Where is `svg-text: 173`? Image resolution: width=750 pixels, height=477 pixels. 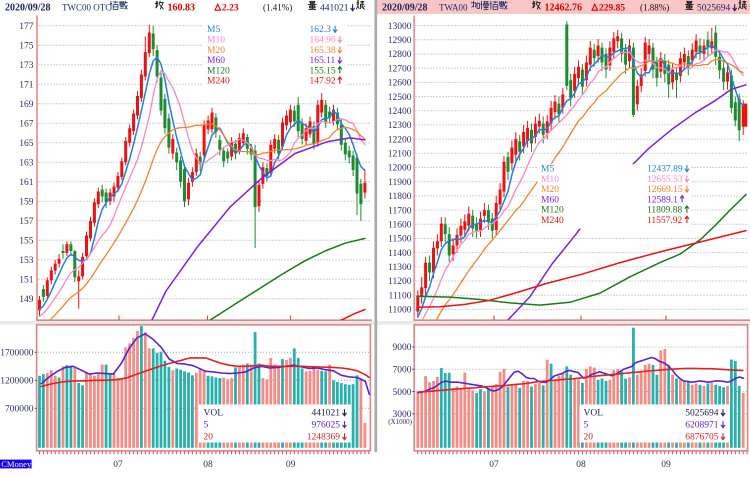
svg-text: 173 is located at coordinates (26, 66).